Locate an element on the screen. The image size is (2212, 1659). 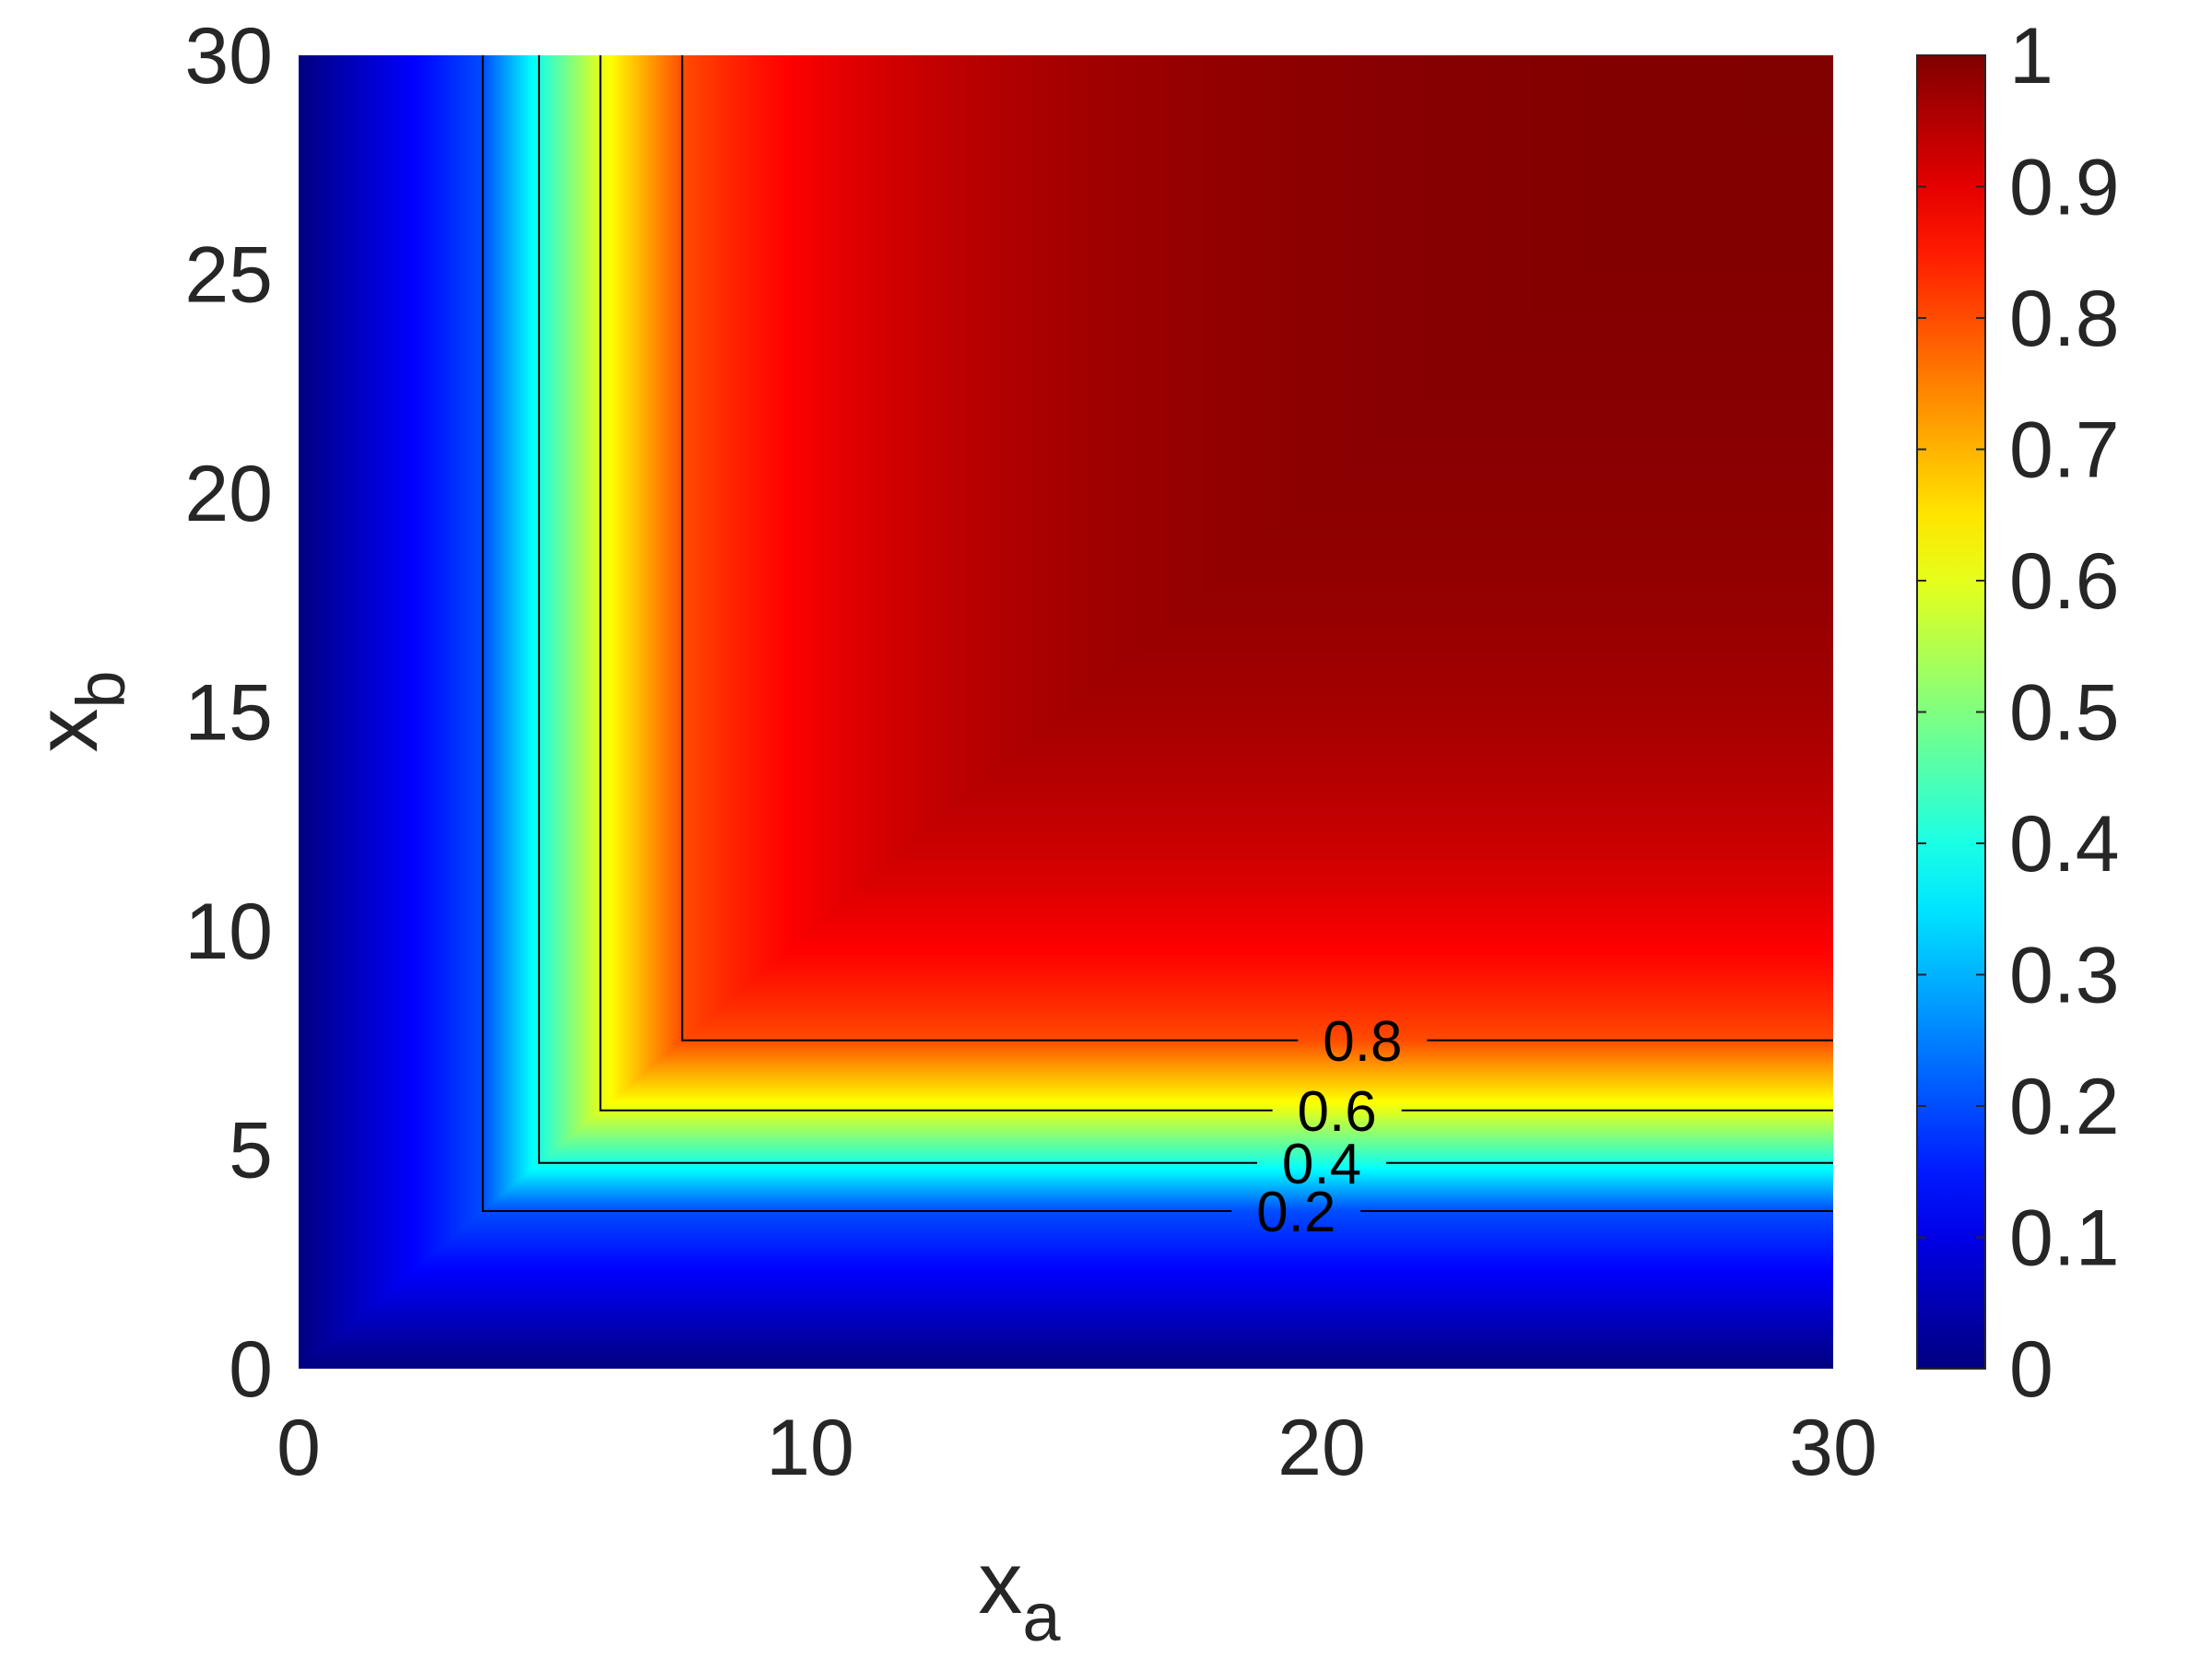
colorbar-tick-label: 1 is located at coordinates (2031, 56).